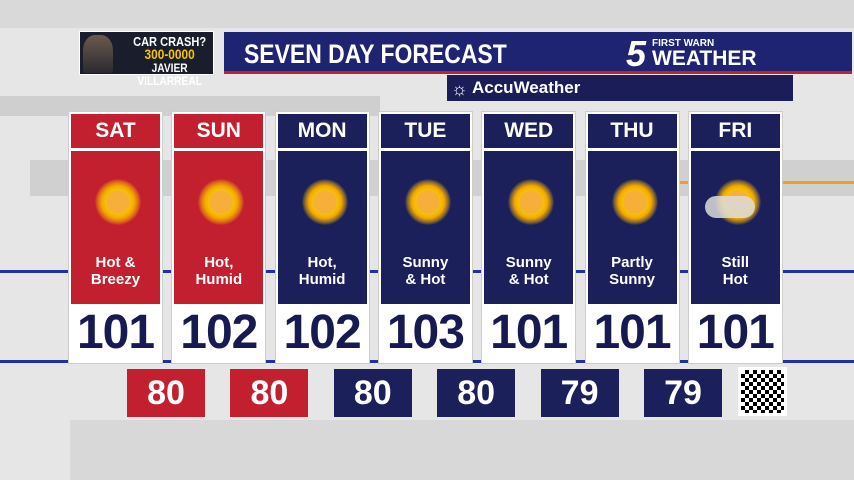 The image size is (854, 480). I want to click on condition-line1: Hot &, so click(115, 262).